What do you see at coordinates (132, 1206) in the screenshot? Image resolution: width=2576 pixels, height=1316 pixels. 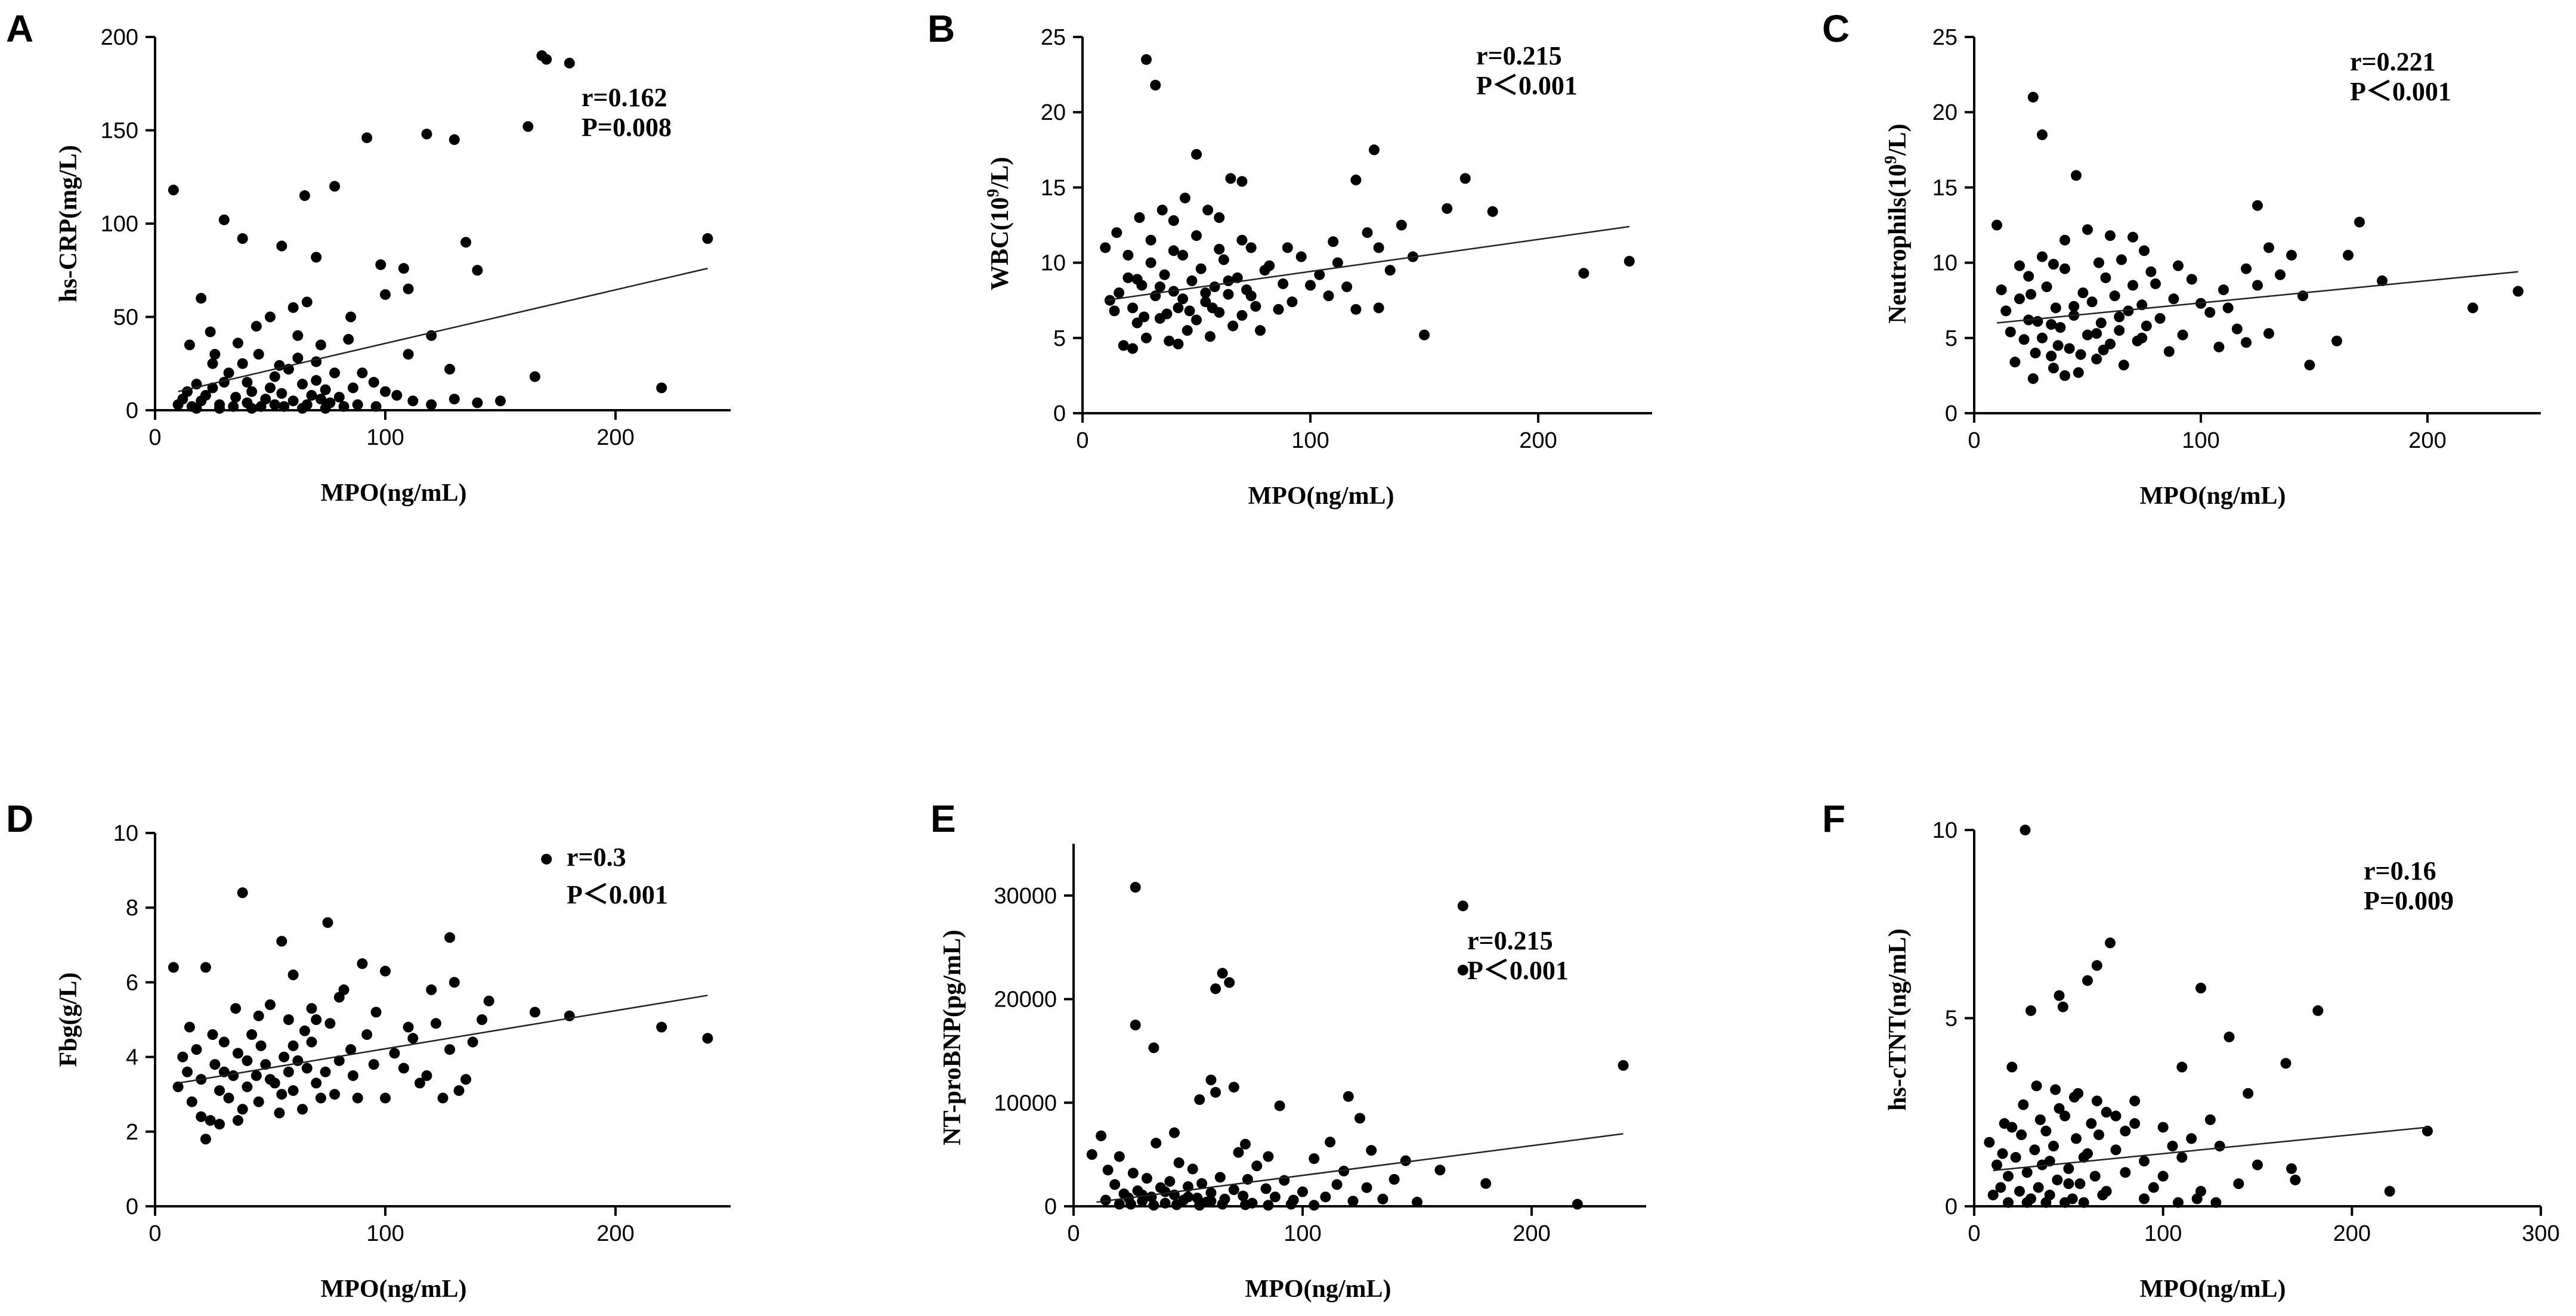 I see `panel-d-y-tick-label-0: 0` at bounding box center [132, 1206].